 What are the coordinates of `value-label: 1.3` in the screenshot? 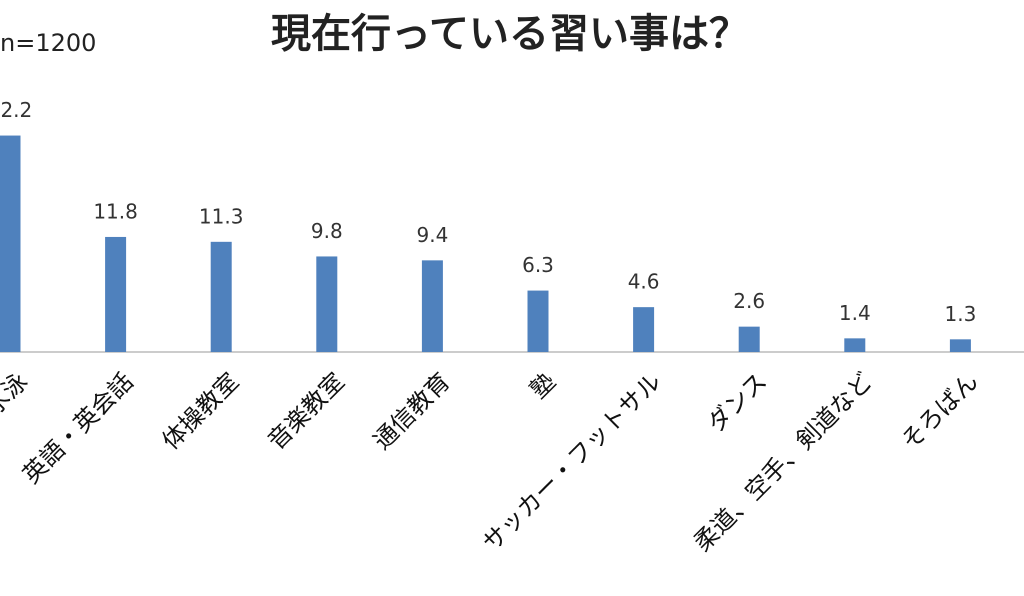 It's located at (960, 314).